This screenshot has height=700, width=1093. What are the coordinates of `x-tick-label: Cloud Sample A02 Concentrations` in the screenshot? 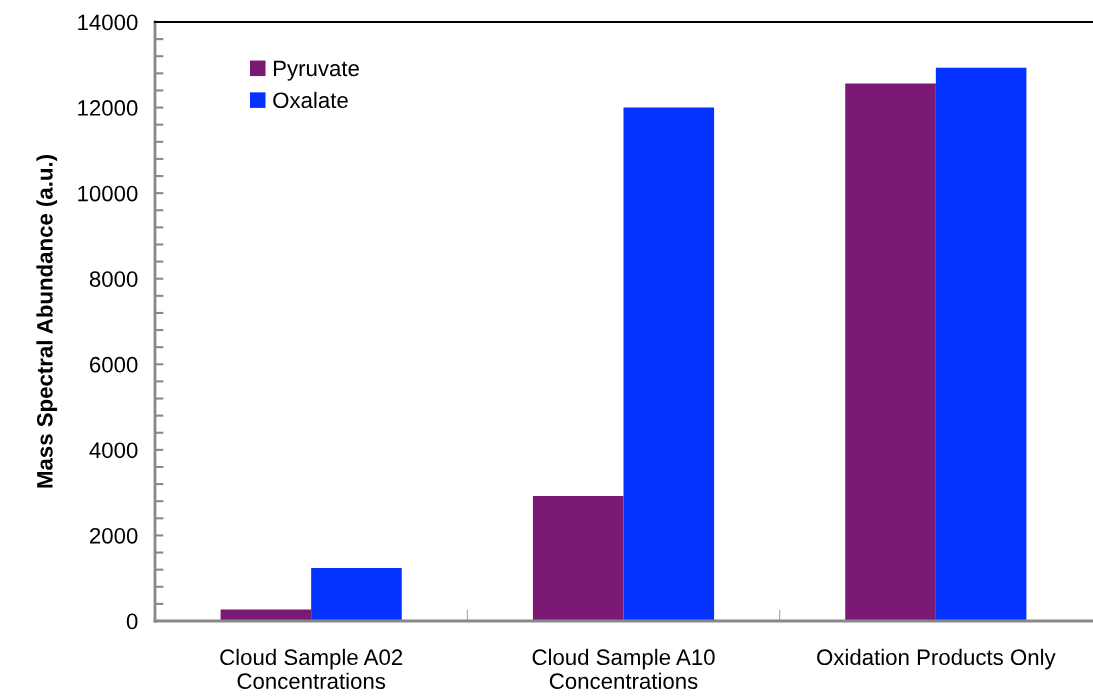 It's located at (311, 669).